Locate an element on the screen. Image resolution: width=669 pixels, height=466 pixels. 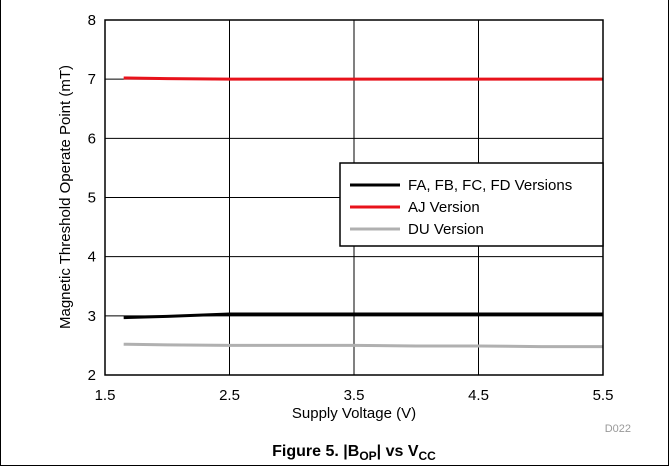
figure-caption: Figure 5. |BOP| vs VCC is located at coordinates (354, 453).